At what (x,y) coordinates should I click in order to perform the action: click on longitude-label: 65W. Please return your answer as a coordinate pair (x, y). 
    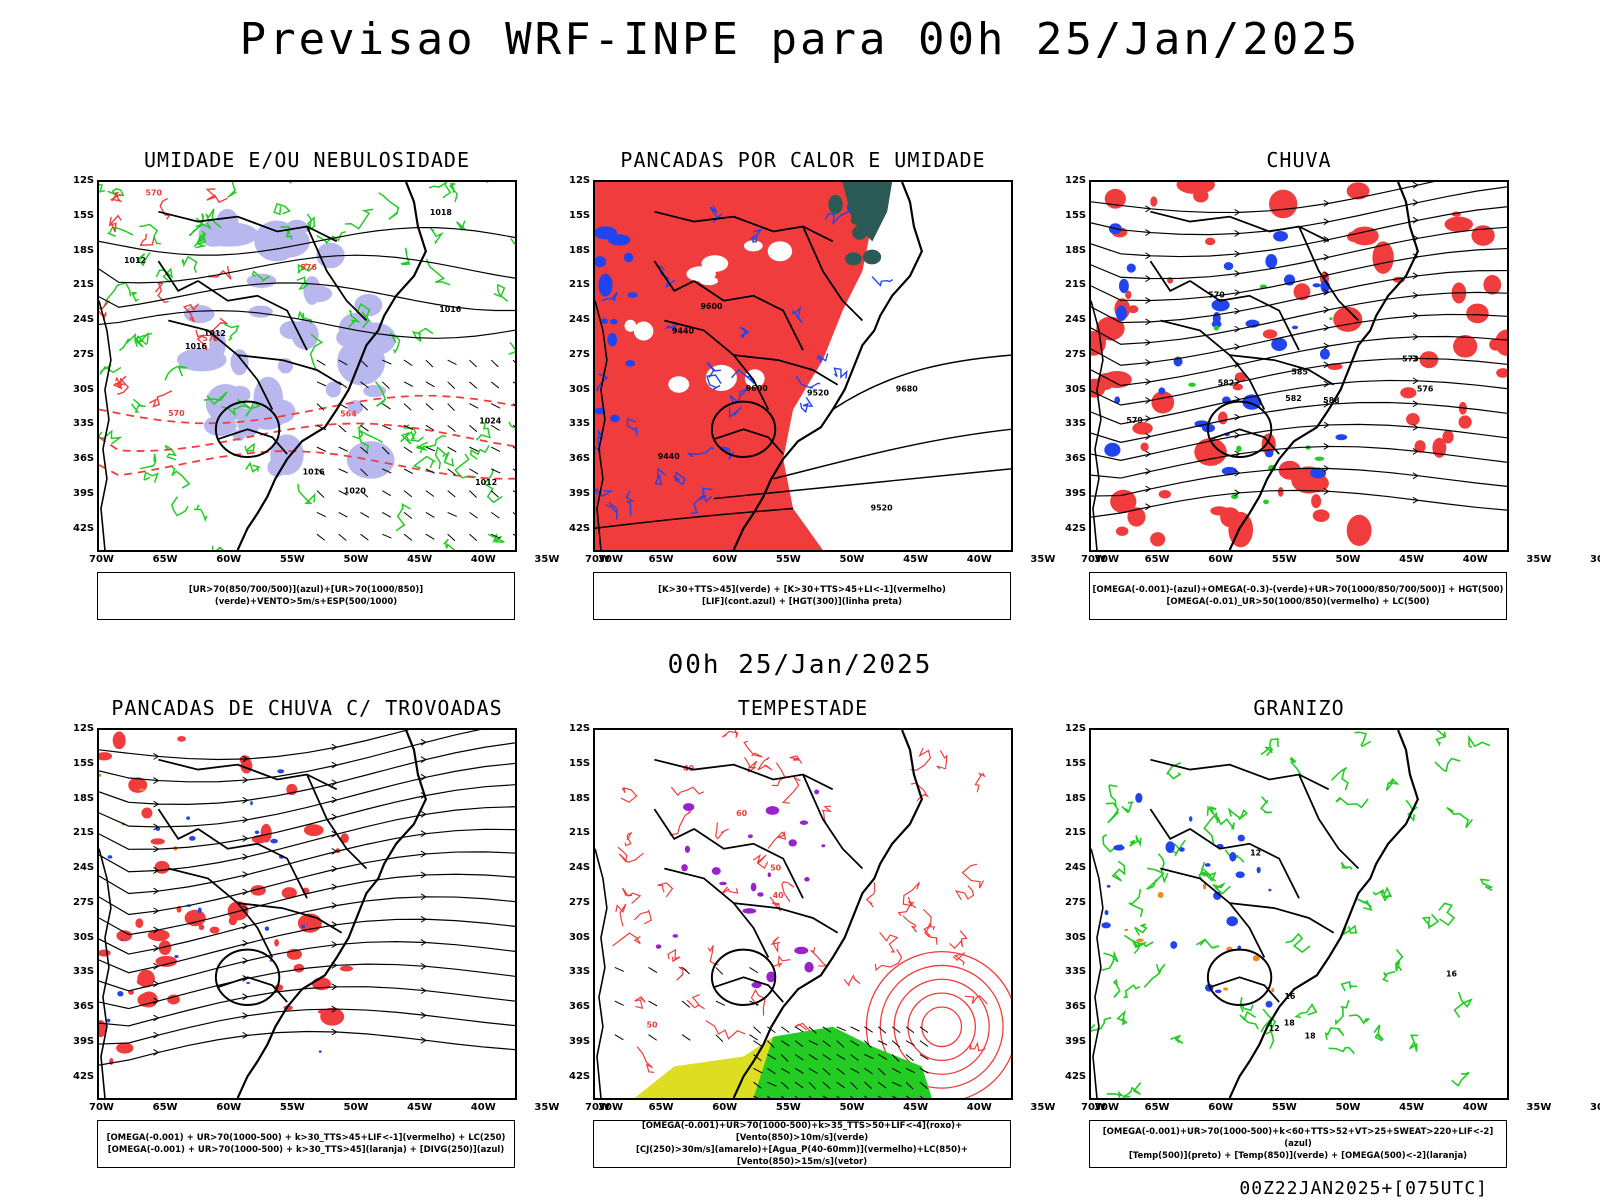
    Looking at the image, I should click on (165, 559).